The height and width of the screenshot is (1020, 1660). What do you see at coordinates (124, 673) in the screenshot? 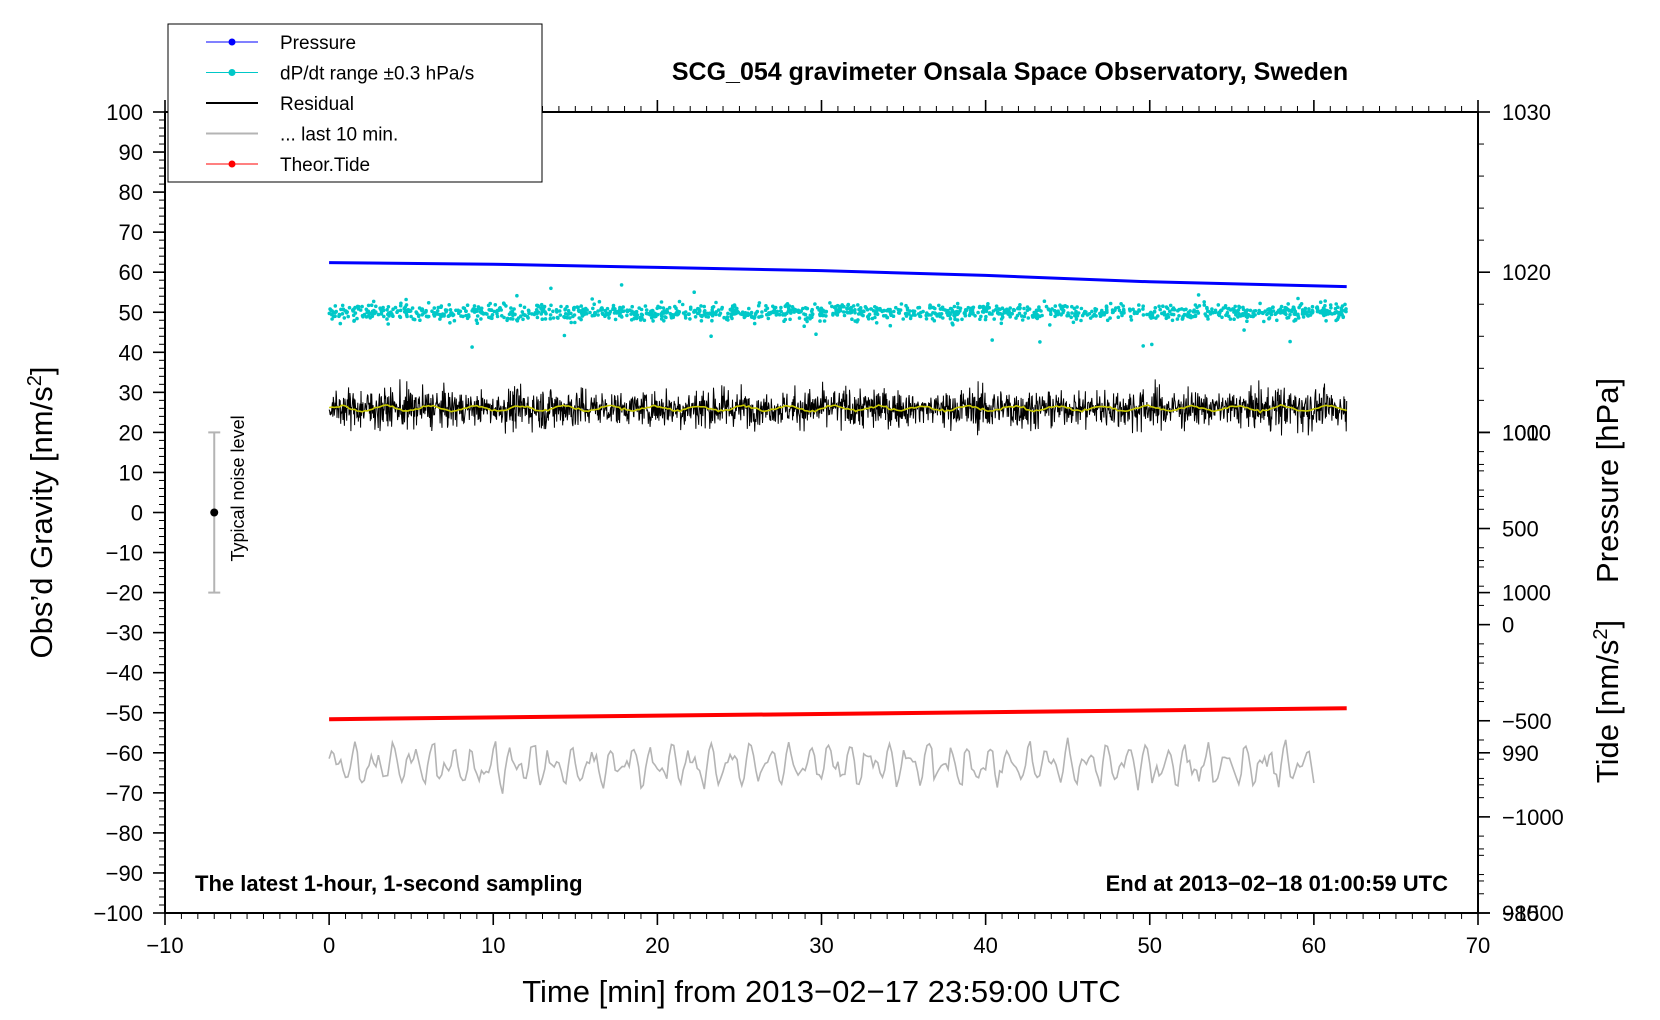
I see `y-tick-label: −40` at bounding box center [124, 673].